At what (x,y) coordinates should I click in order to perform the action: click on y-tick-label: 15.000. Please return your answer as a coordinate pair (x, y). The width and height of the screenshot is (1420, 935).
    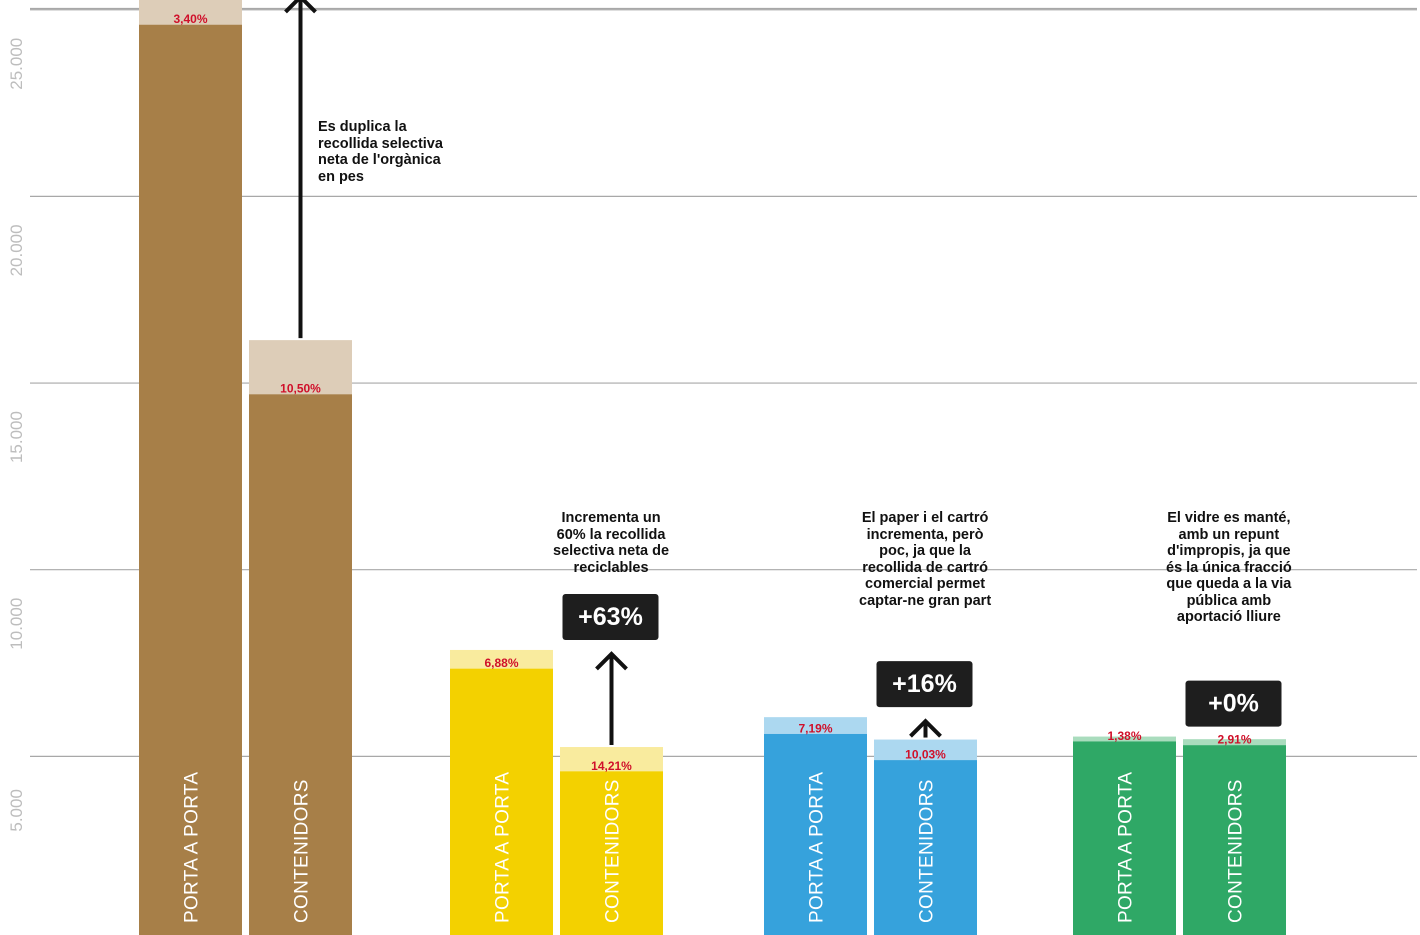
    Looking at the image, I should click on (16, 437).